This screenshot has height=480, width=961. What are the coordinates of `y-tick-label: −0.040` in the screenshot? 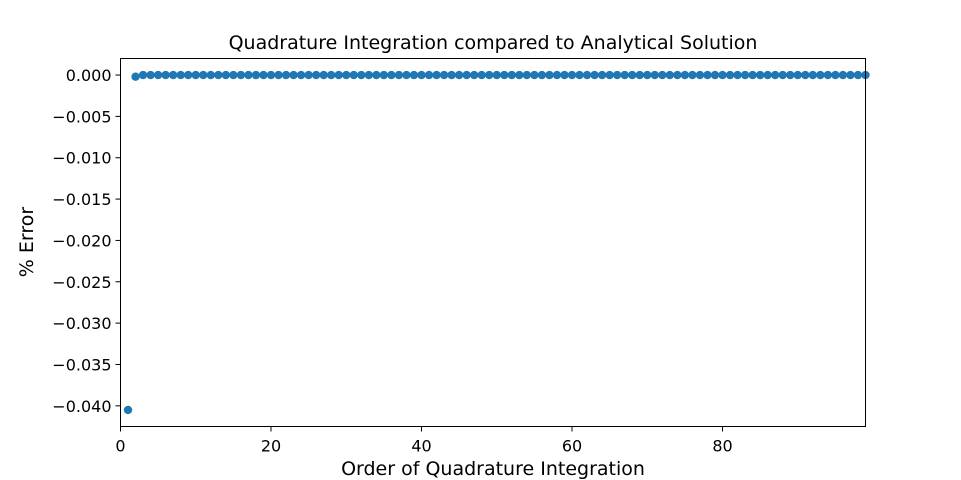 It's located at (81, 406).